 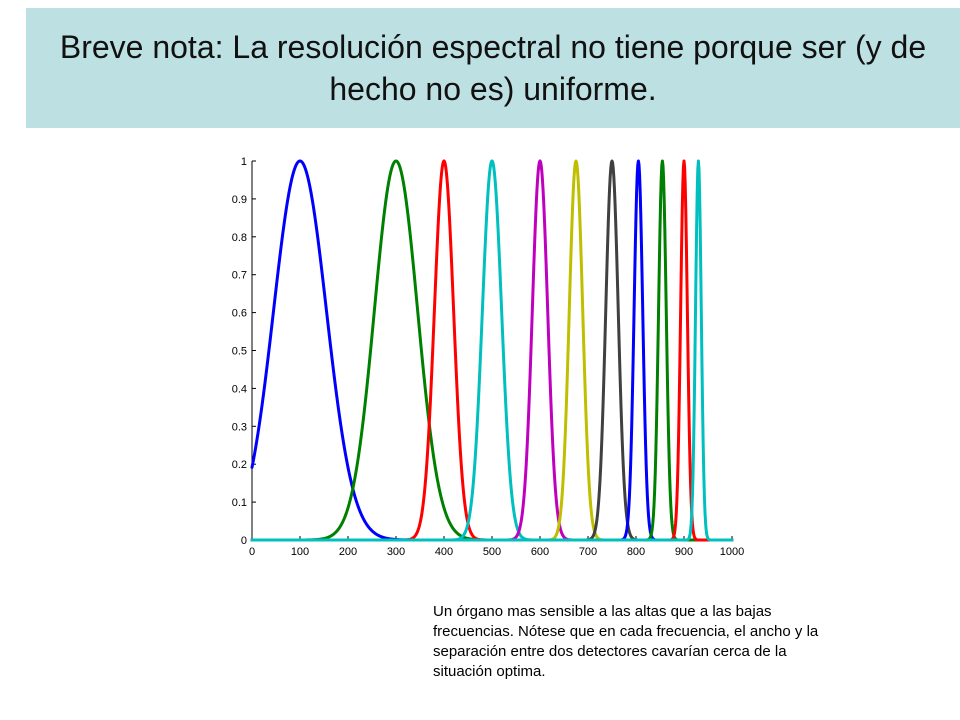 I want to click on y-tick-label: 0.5, so click(x=239, y=352).